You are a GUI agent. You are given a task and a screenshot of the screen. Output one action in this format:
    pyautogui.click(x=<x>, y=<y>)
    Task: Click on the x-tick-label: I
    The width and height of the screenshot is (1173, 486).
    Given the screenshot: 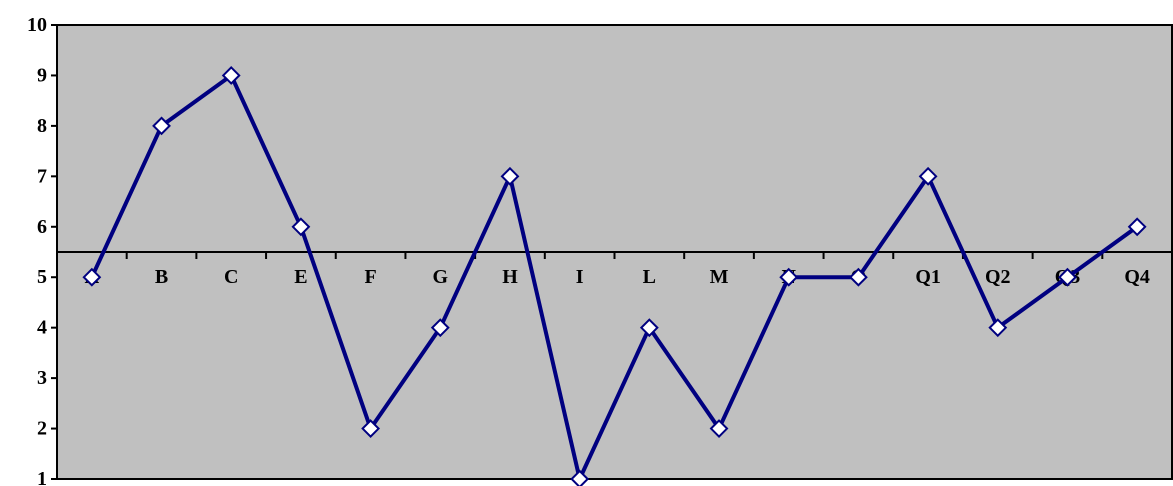 What is the action you would take?
    pyautogui.click(x=580, y=277)
    